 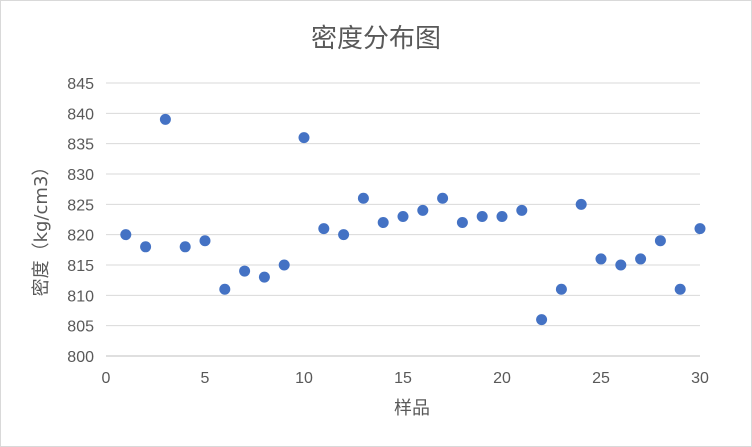 What do you see at coordinates (80, 327) in the screenshot?
I see `y-tick-label: 805` at bounding box center [80, 327].